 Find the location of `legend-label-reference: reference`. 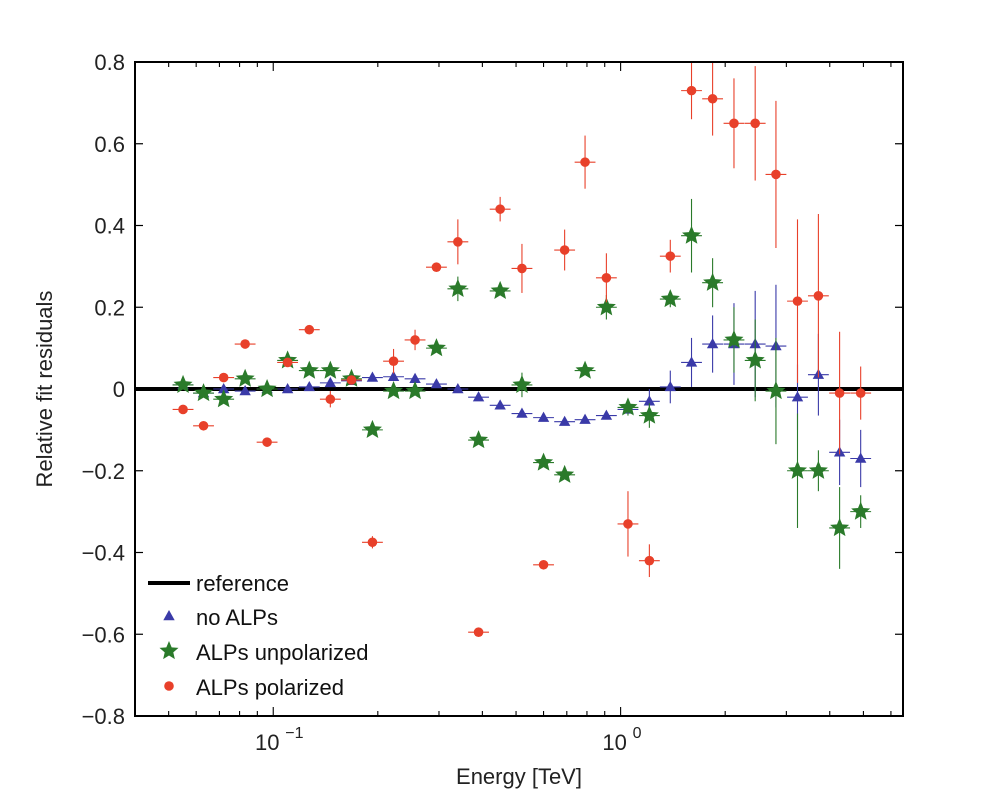

legend-label-reference: reference is located at coordinates (242, 583).